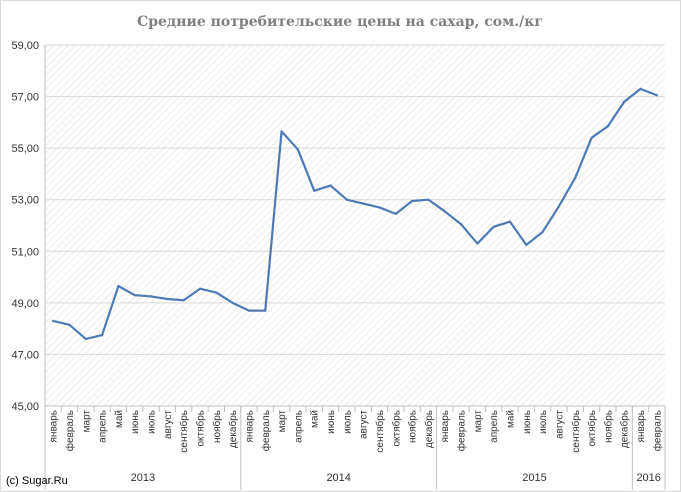 This screenshot has height=492, width=681. I want to click on x-tick-label-6: июль, so click(152, 422).